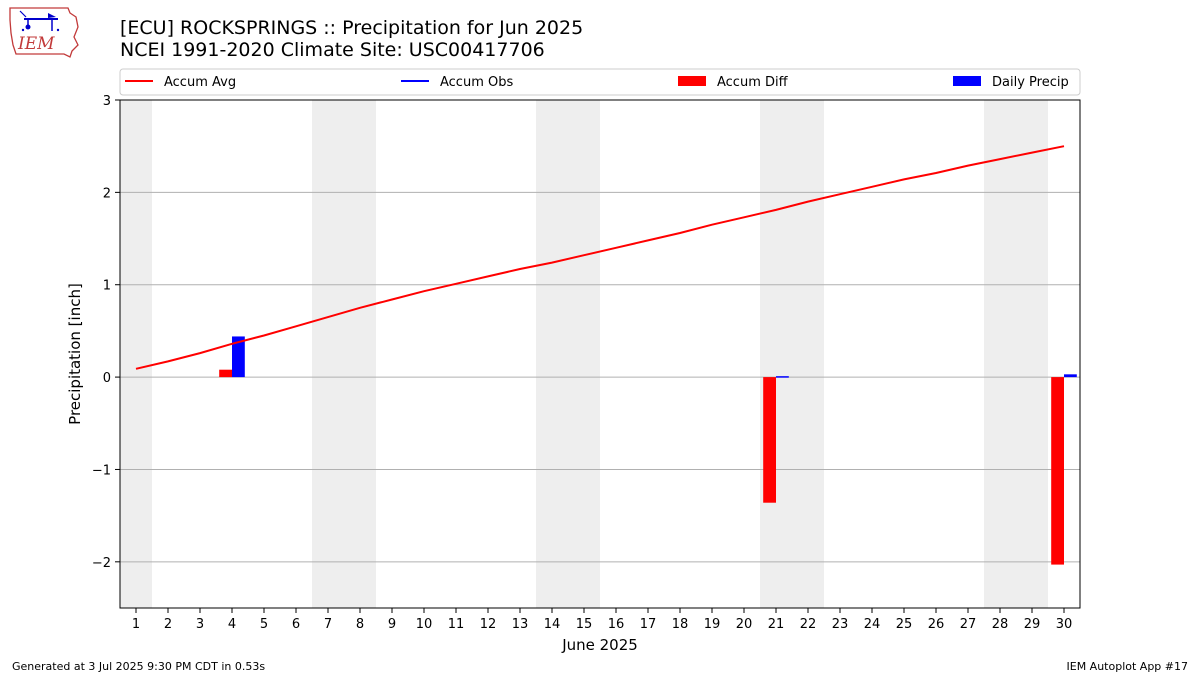 The image size is (1200, 675). What do you see at coordinates (360, 624) in the screenshot?
I see `x-tick-label: 8` at bounding box center [360, 624].